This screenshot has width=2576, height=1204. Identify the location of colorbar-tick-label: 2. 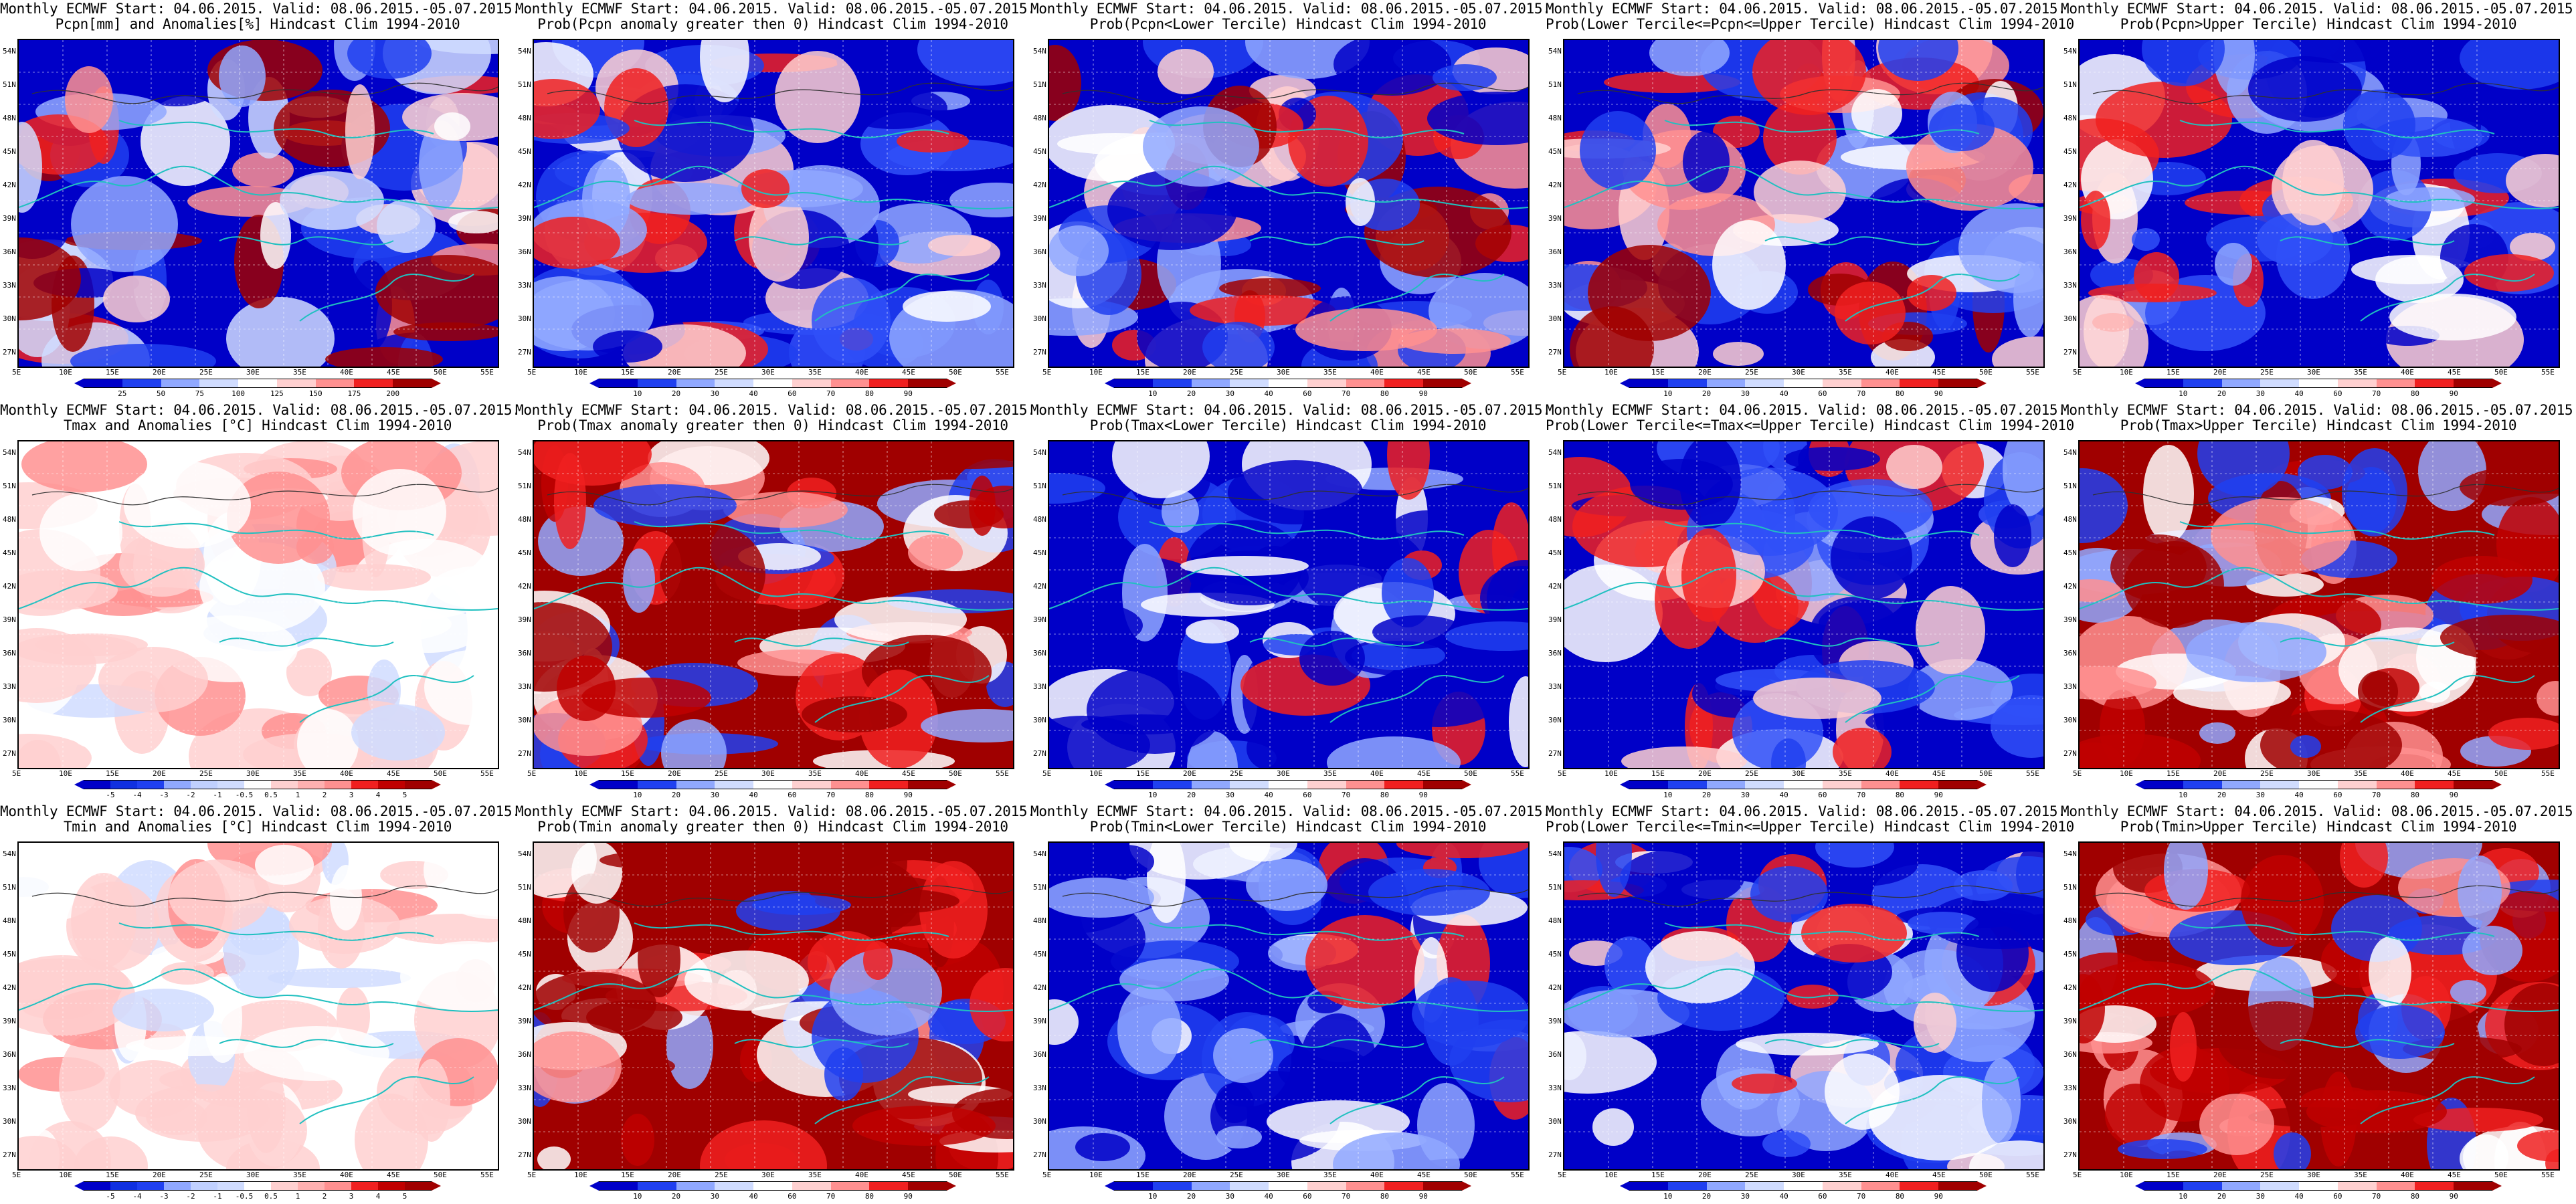
(324, 1196).